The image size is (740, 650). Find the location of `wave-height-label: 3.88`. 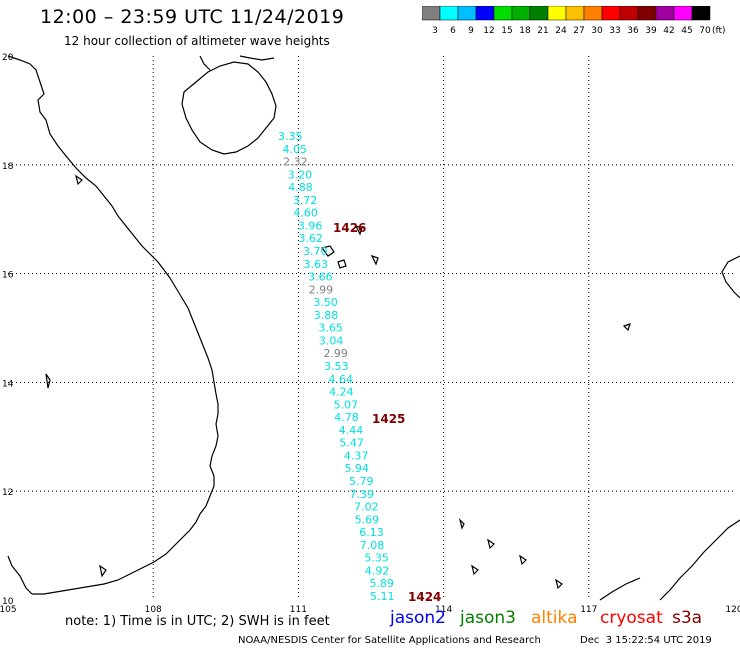

wave-height-label: 3.88 is located at coordinates (326, 315).